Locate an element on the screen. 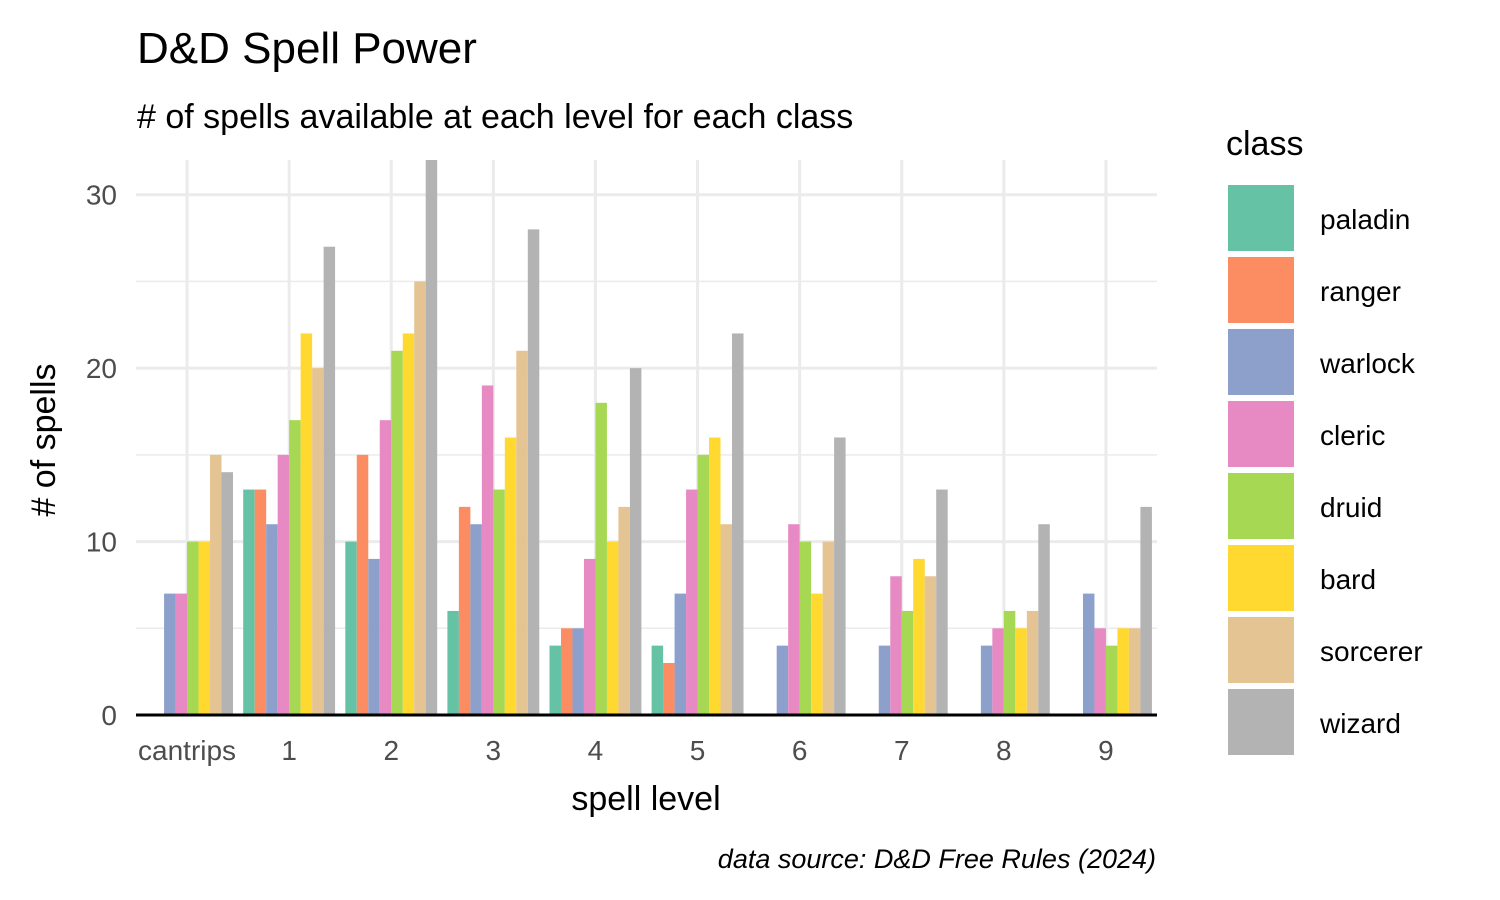 The width and height of the screenshot is (1500, 900). x-tick-label: 3 is located at coordinates (494, 750).